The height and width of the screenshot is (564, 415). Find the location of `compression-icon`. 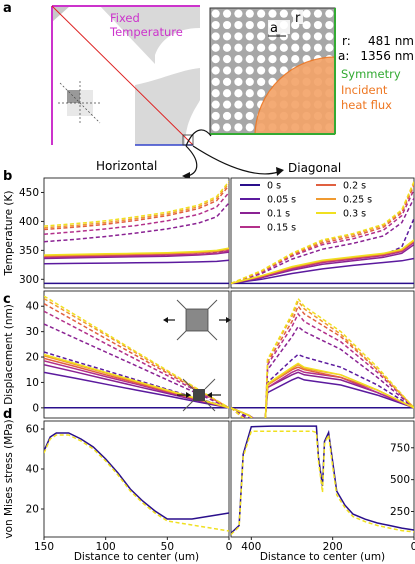

compression-icon is located at coordinates (199, 395).